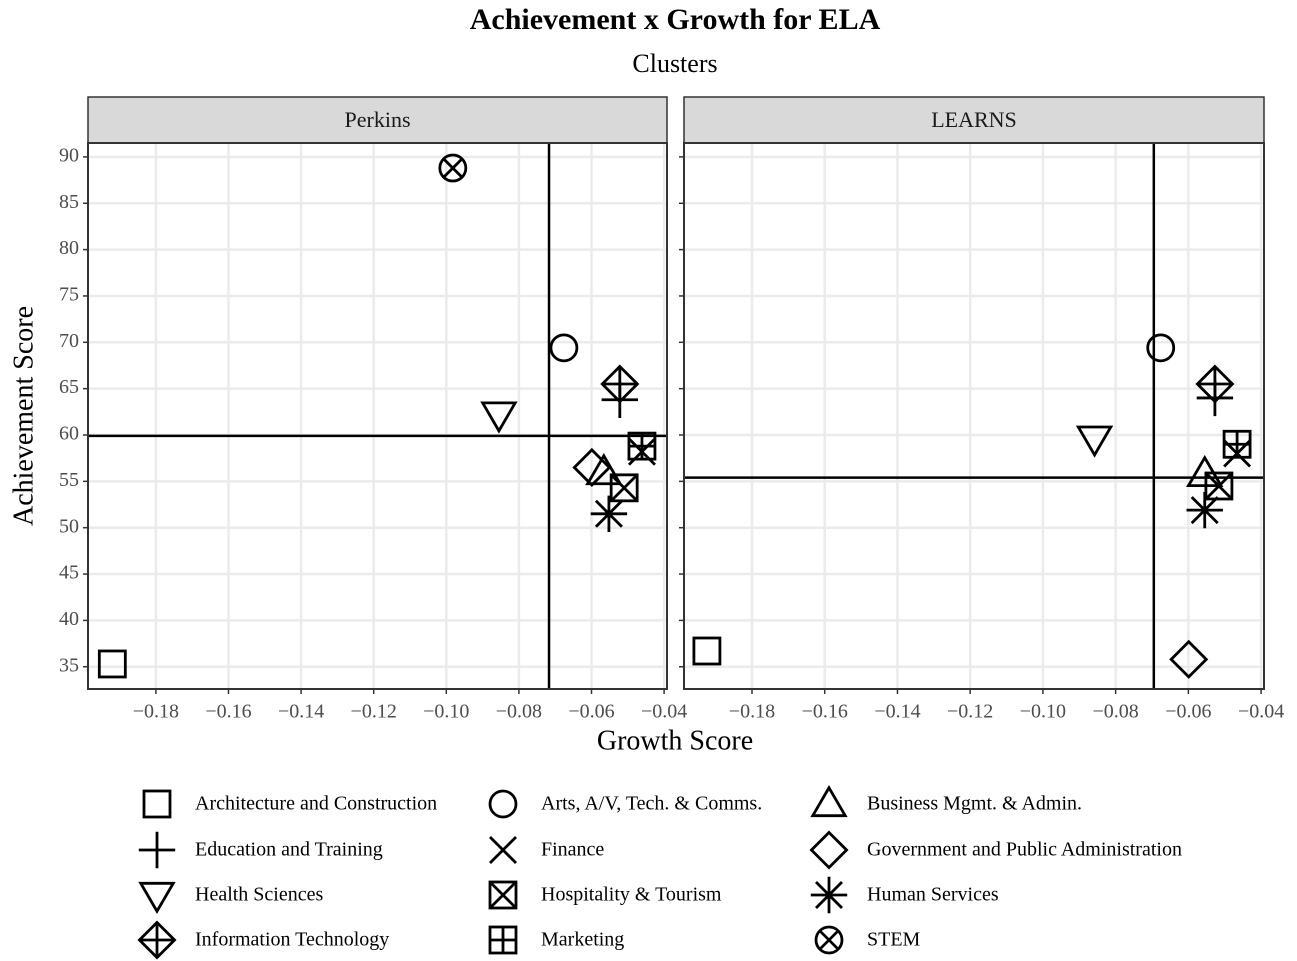  I want to click on chart-title: Achievement x Growth for ELA, so click(675, 19).